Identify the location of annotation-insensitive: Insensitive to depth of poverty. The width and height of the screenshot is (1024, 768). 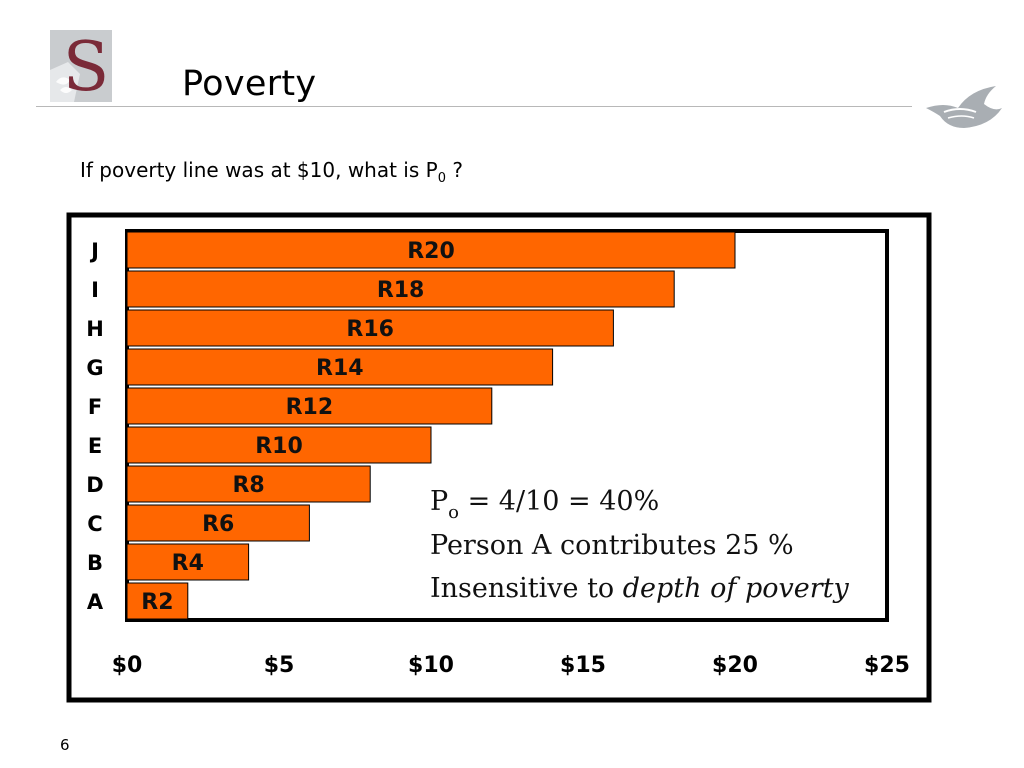
(639, 588).